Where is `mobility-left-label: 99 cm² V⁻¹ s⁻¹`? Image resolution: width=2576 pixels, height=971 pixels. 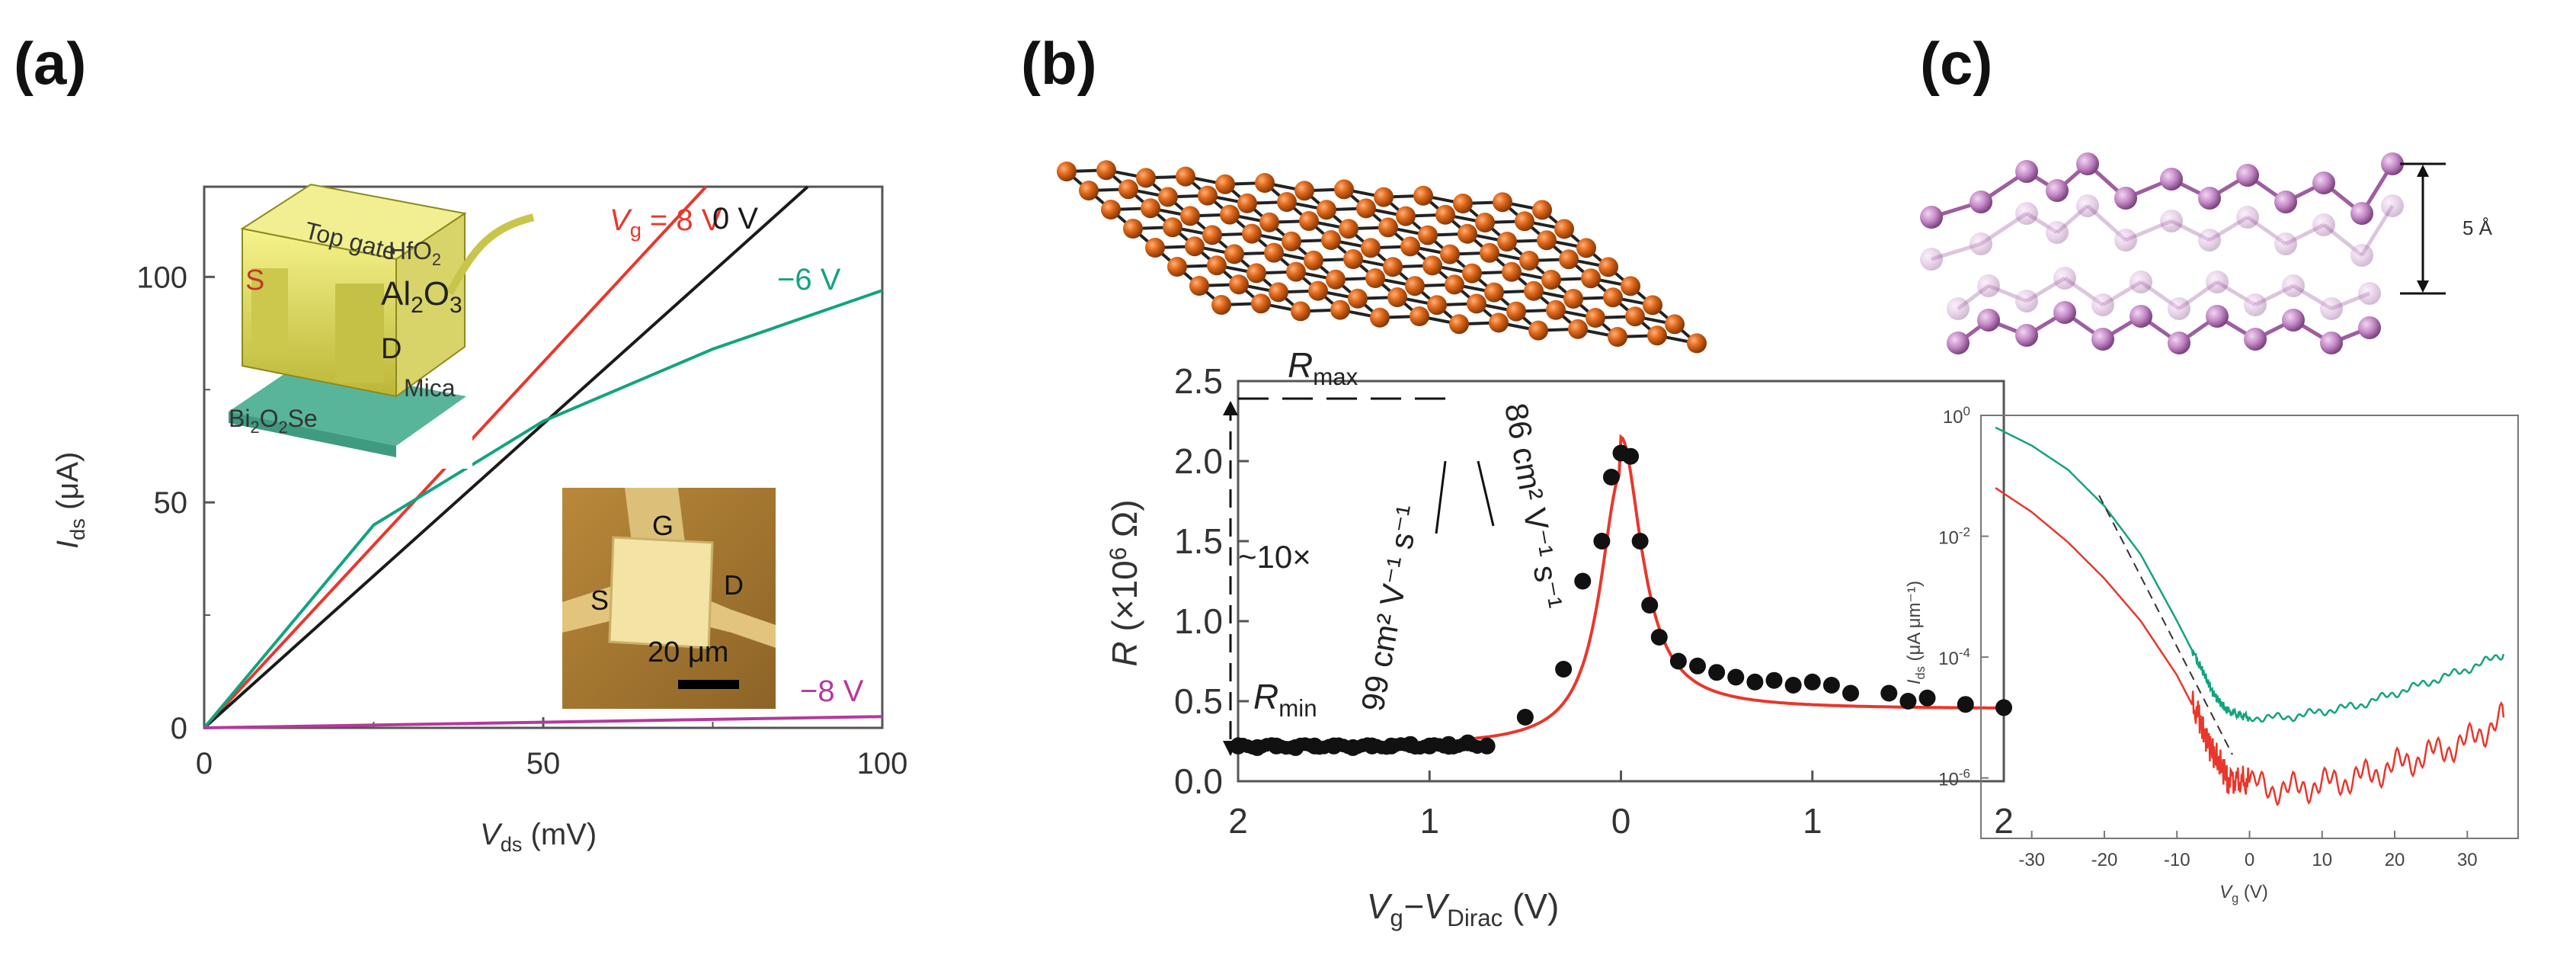 mobility-left-label: 99 cm² V⁻¹ s⁻¹ is located at coordinates (1390, 609).